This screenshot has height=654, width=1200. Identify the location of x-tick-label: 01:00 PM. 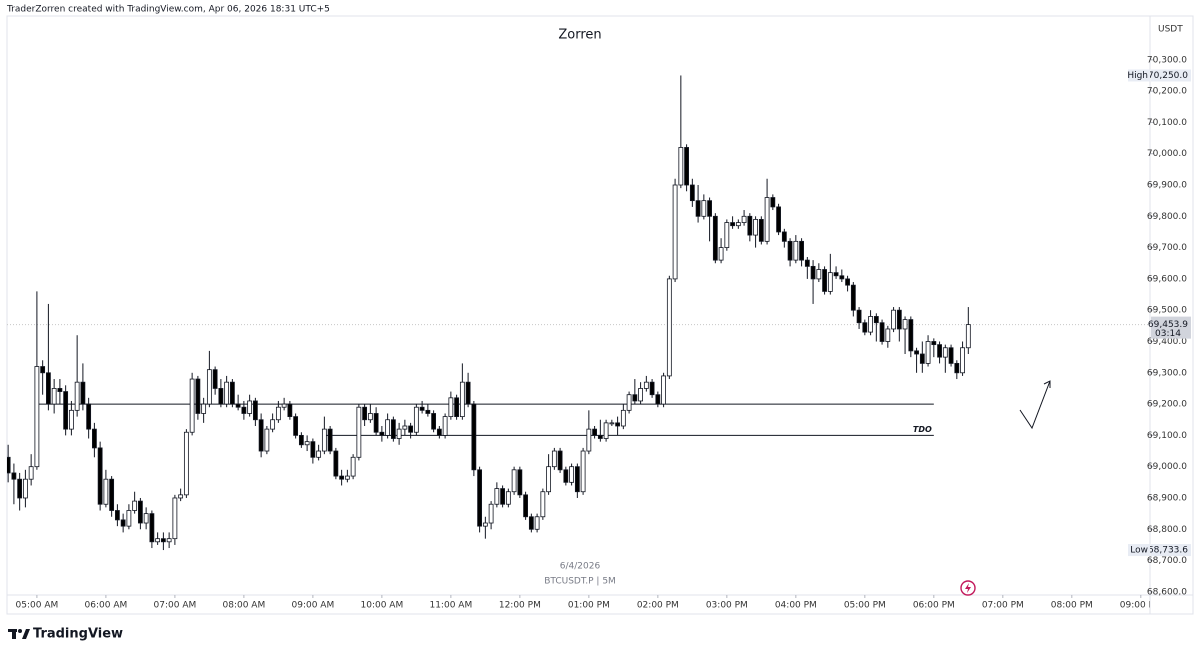
(589, 606).